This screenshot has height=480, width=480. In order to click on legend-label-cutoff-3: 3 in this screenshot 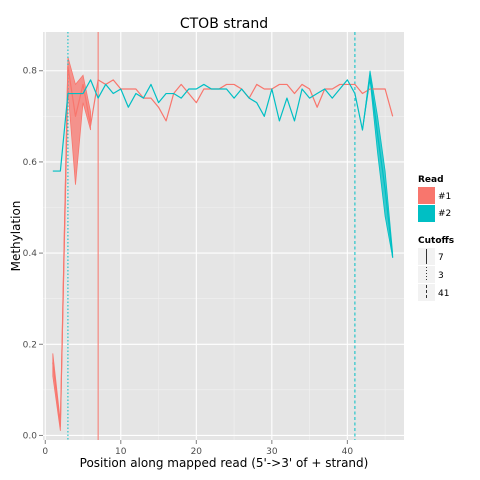, I will do `click(441, 276)`.